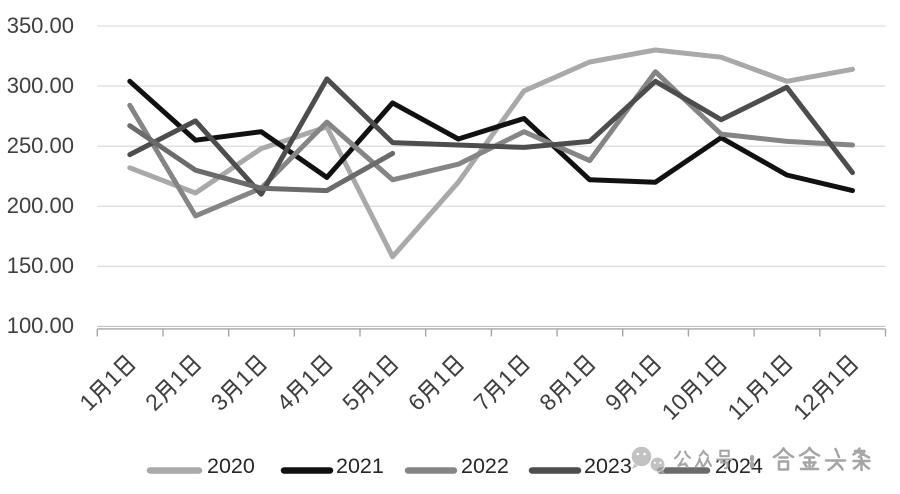 This screenshot has height=494, width=900. Describe the element at coordinates (416, 401) in the screenshot. I see `svg-text: 6` at that location.